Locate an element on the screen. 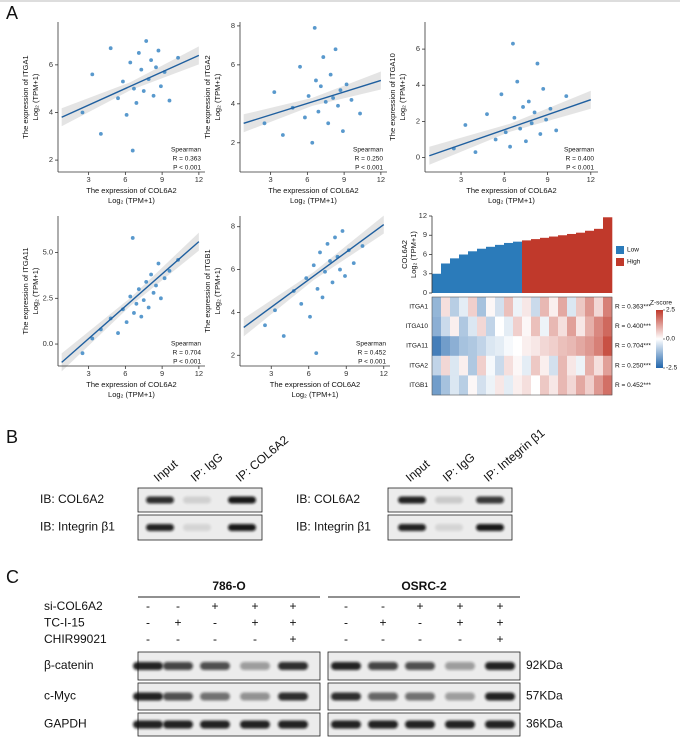 Image resolution: width=680 pixels, height=739 pixels. stat-label: R = 0.250 is located at coordinates (369, 159).